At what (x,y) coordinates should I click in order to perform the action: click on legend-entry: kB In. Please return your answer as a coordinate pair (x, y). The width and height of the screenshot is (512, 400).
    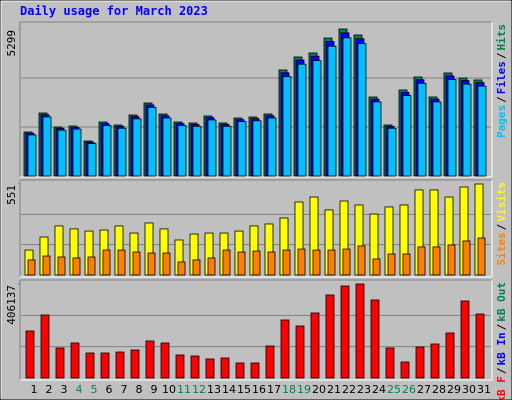
    Looking at the image, I should click on (501, 348).